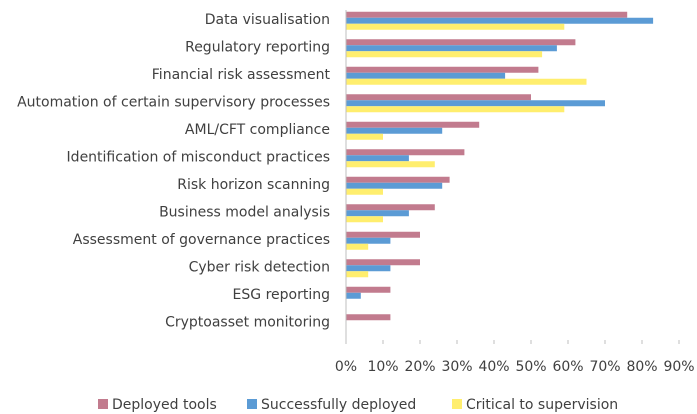  What do you see at coordinates (257, 130) in the screenshot?
I see `y-tick-label: AML/CFT compliance` at bounding box center [257, 130].